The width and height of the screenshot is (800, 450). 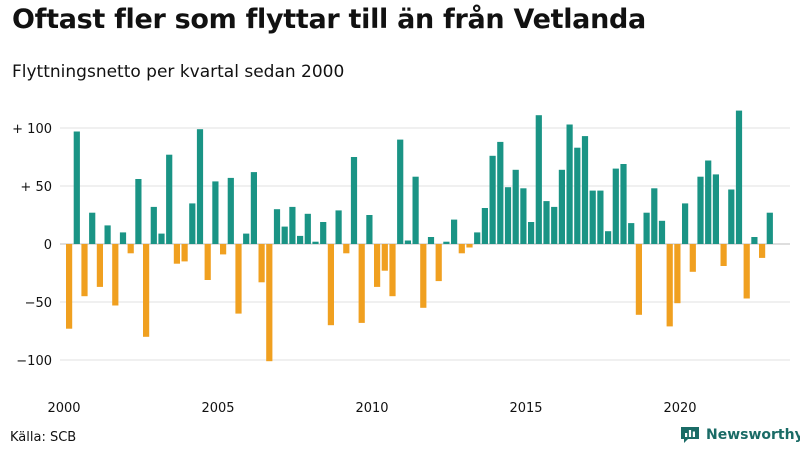 What do you see at coordinates (508, 215) in the screenshot?
I see `bar-2014q2` at bounding box center [508, 215].